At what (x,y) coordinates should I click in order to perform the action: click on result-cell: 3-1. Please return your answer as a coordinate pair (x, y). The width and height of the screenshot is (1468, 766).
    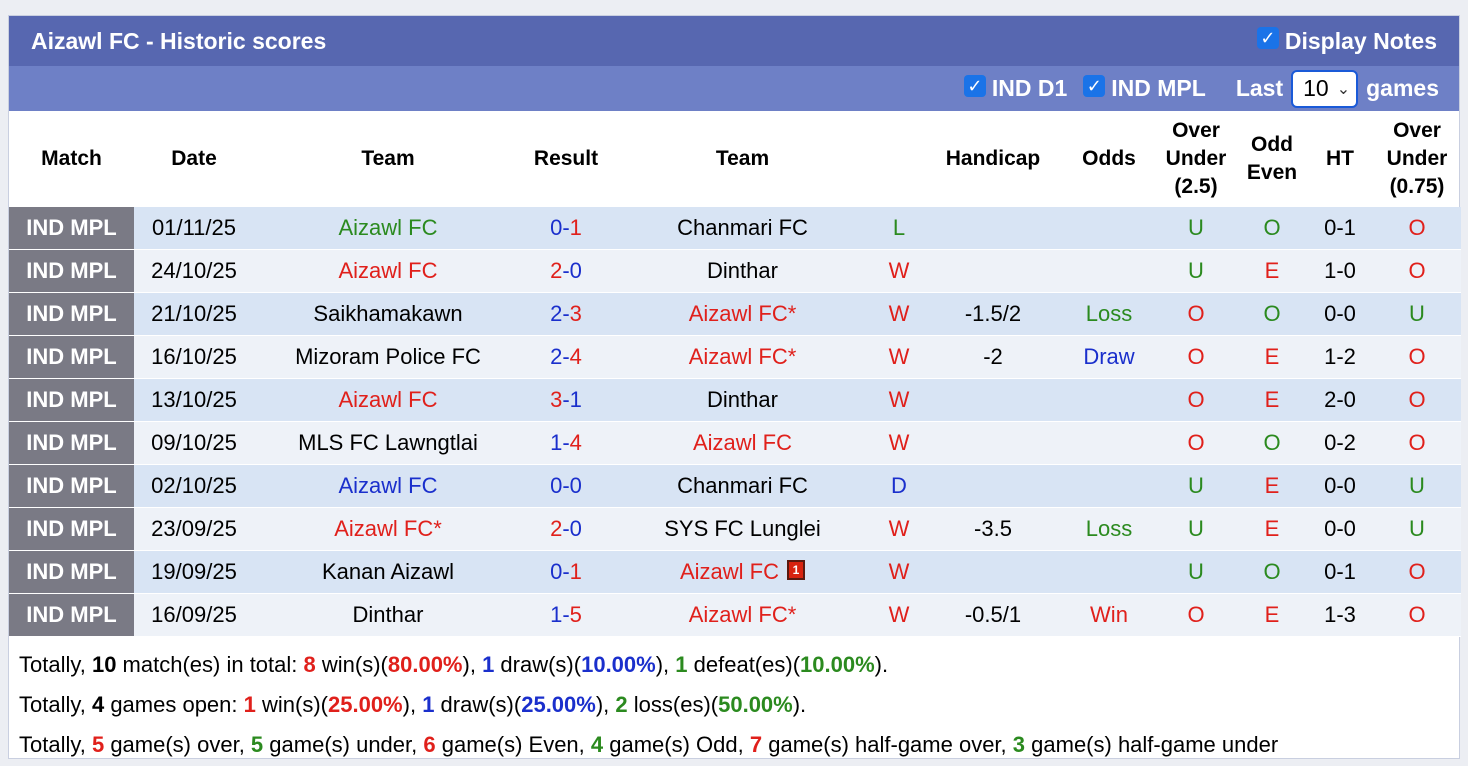
    Looking at the image, I should click on (566, 400).